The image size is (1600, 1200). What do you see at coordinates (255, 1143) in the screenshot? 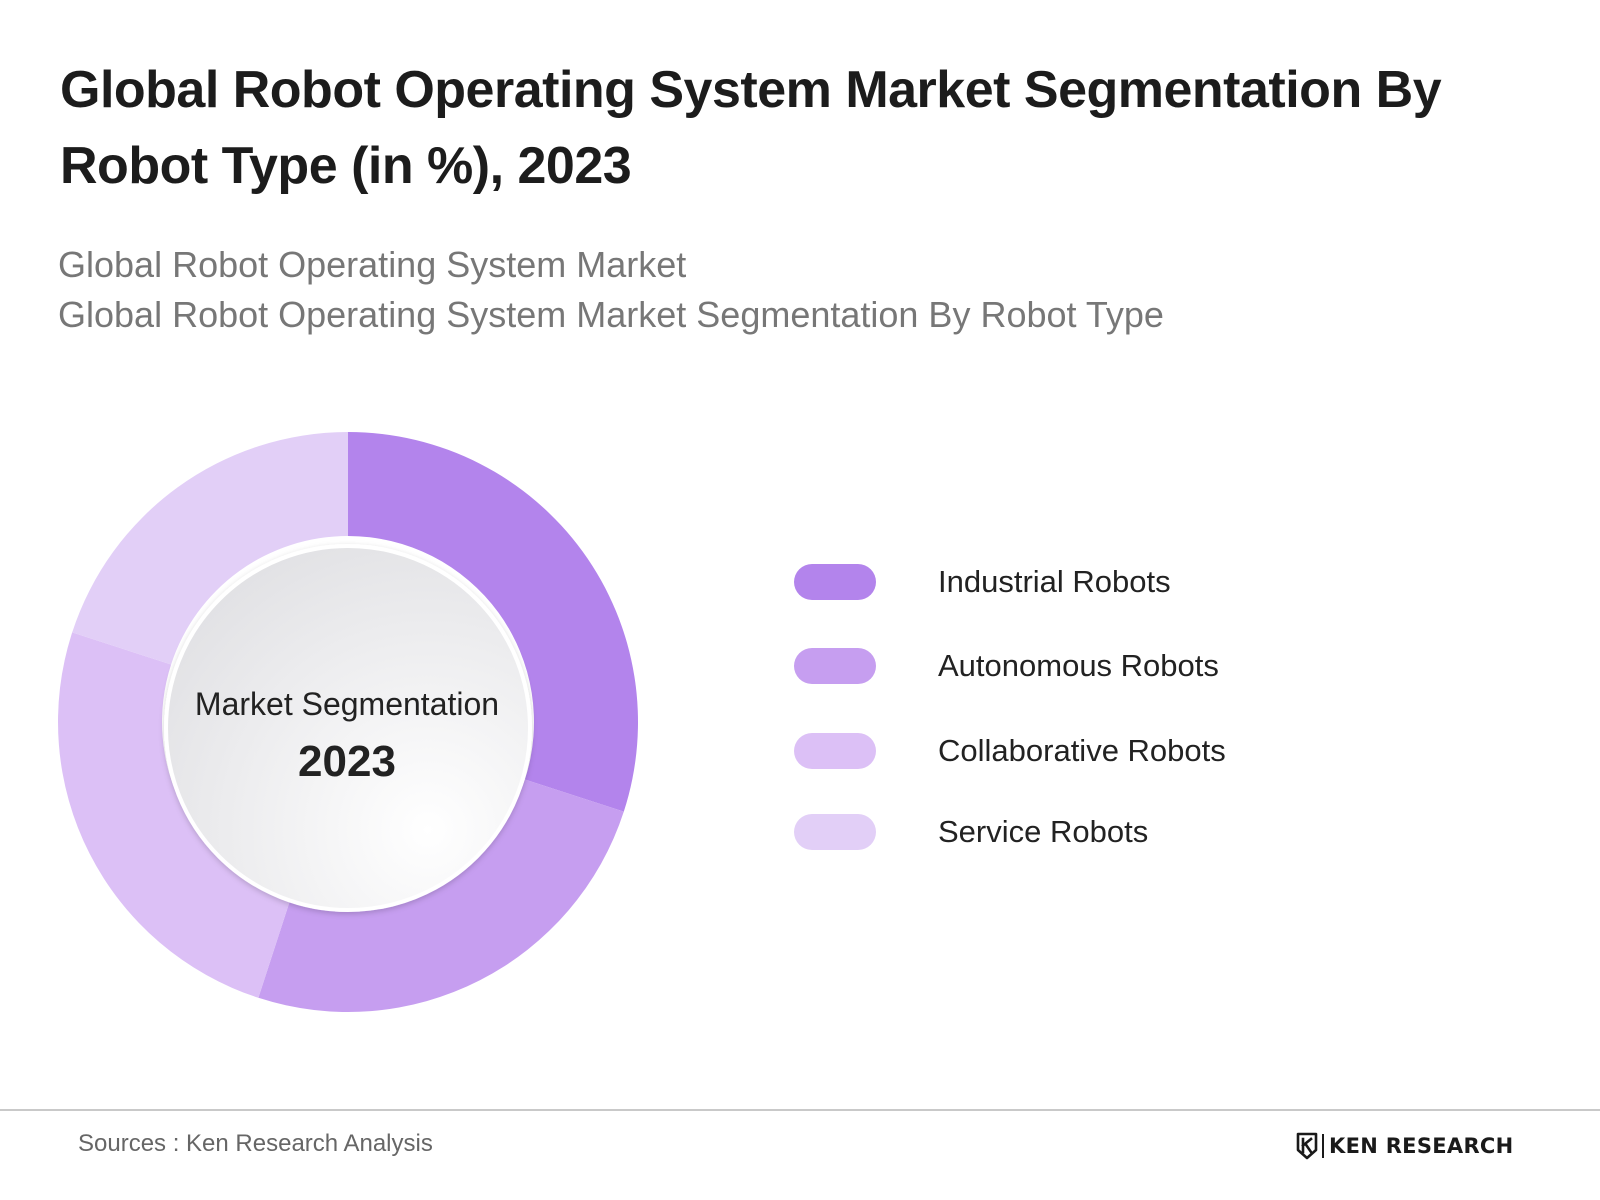
I see `source-note: Sources : Ken Research Analysis` at bounding box center [255, 1143].